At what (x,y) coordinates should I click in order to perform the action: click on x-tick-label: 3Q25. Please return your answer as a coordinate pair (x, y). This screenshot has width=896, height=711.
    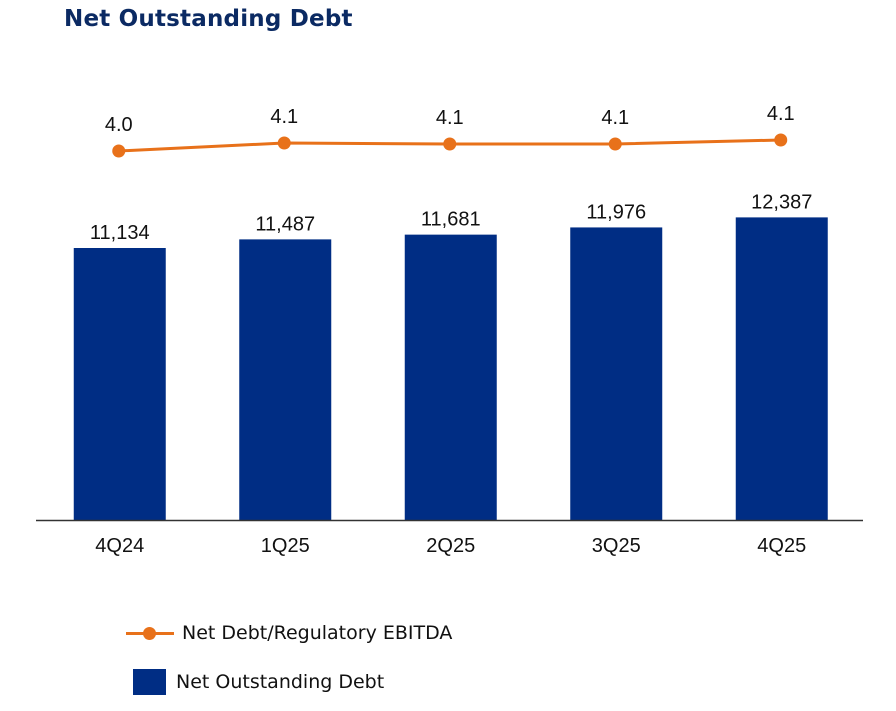
    Looking at the image, I should click on (616, 546).